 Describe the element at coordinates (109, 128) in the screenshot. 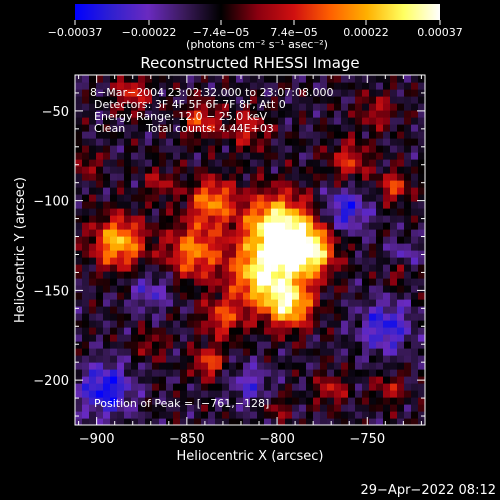

I see `annotation-clean: Clean` at that location.